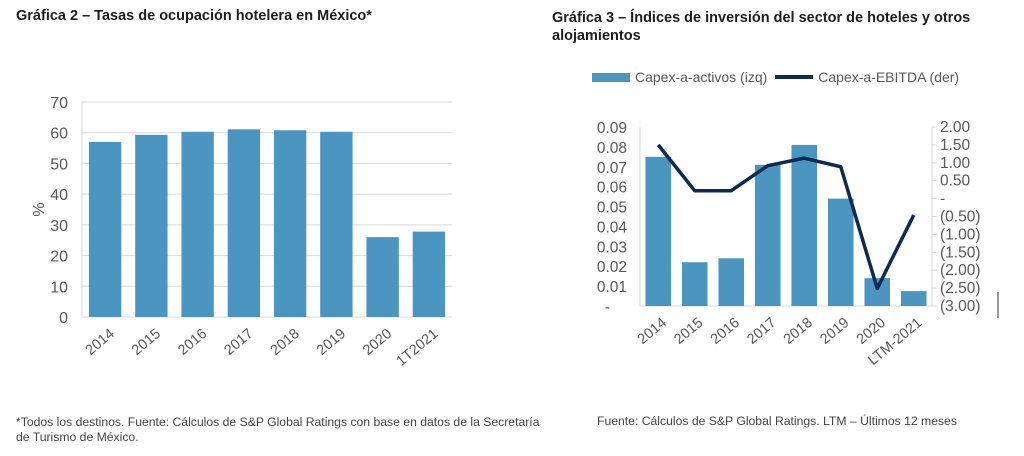 The height and width of the screenshot is (456, 1024). Describe the element at coordinates (612, 128) in the screenshot. I see `y-left-tick-label: 0.09` at that location.